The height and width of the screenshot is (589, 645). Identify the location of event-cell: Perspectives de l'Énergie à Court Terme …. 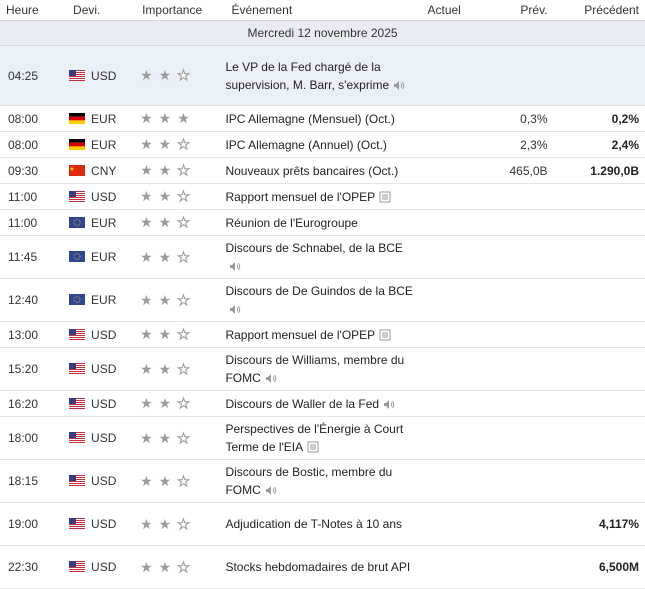
(323, 438).